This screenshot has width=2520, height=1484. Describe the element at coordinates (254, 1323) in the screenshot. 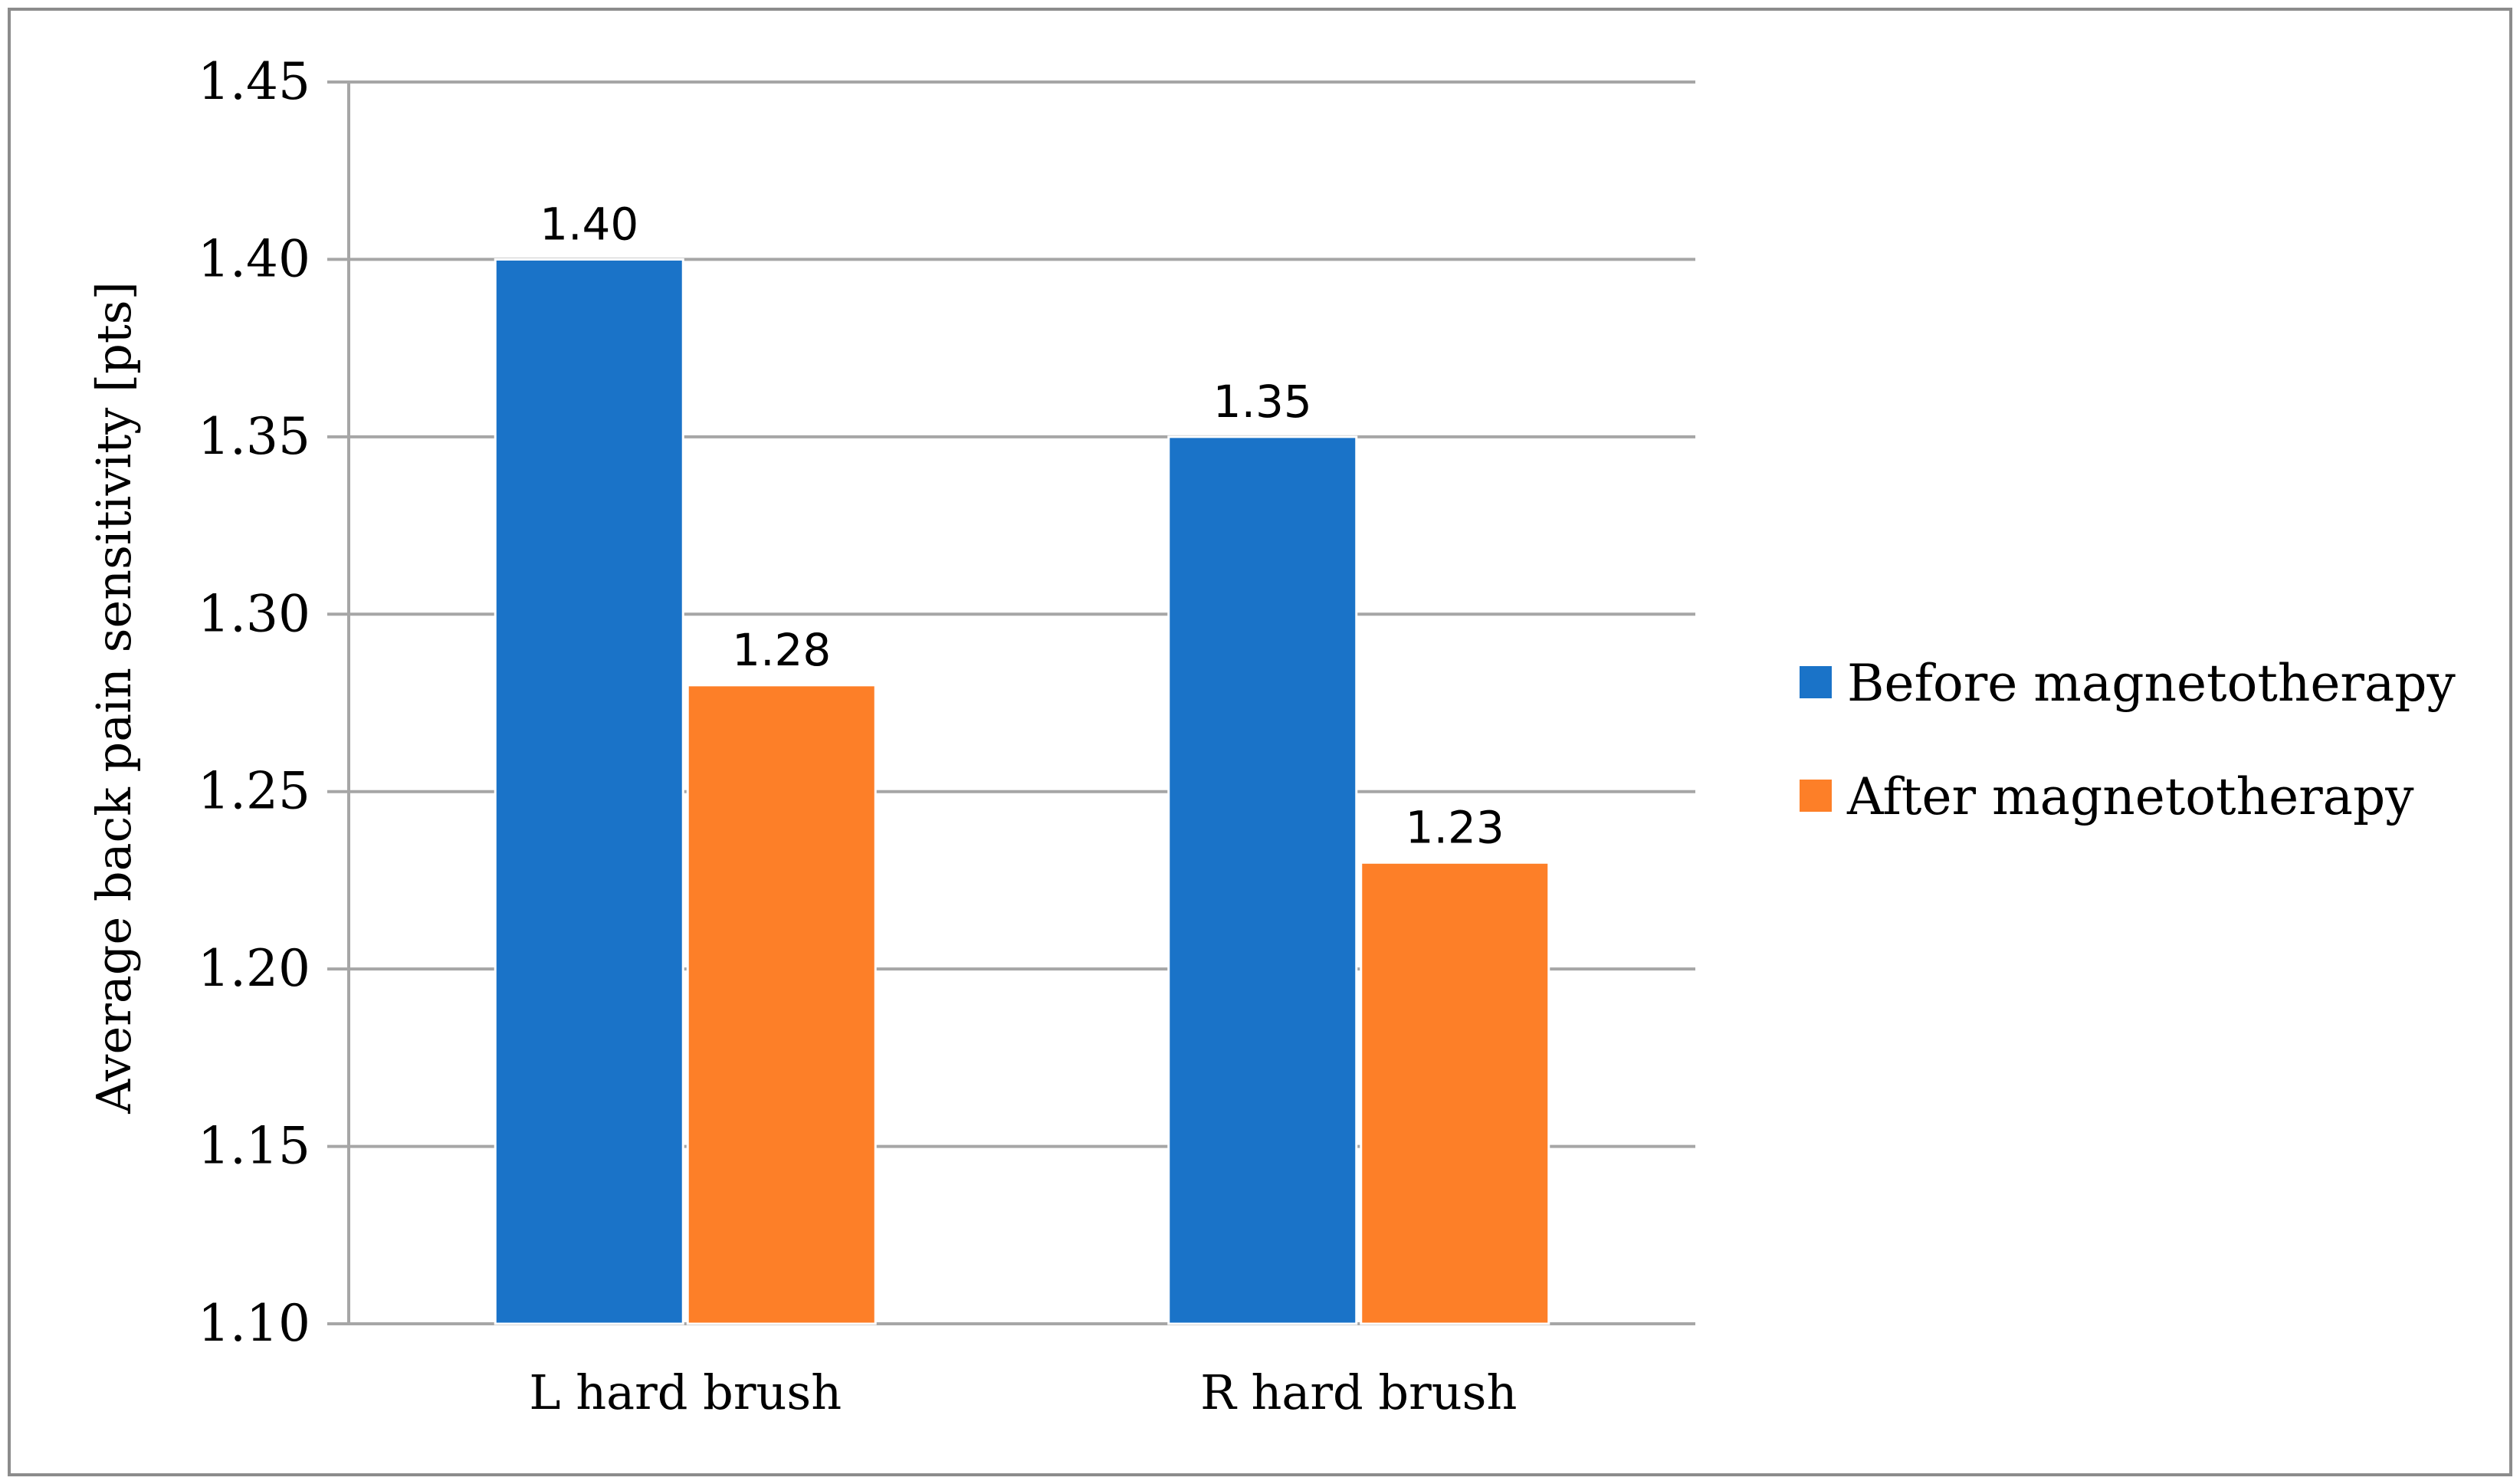

I see `y-tick-label: 1.10` at that location.